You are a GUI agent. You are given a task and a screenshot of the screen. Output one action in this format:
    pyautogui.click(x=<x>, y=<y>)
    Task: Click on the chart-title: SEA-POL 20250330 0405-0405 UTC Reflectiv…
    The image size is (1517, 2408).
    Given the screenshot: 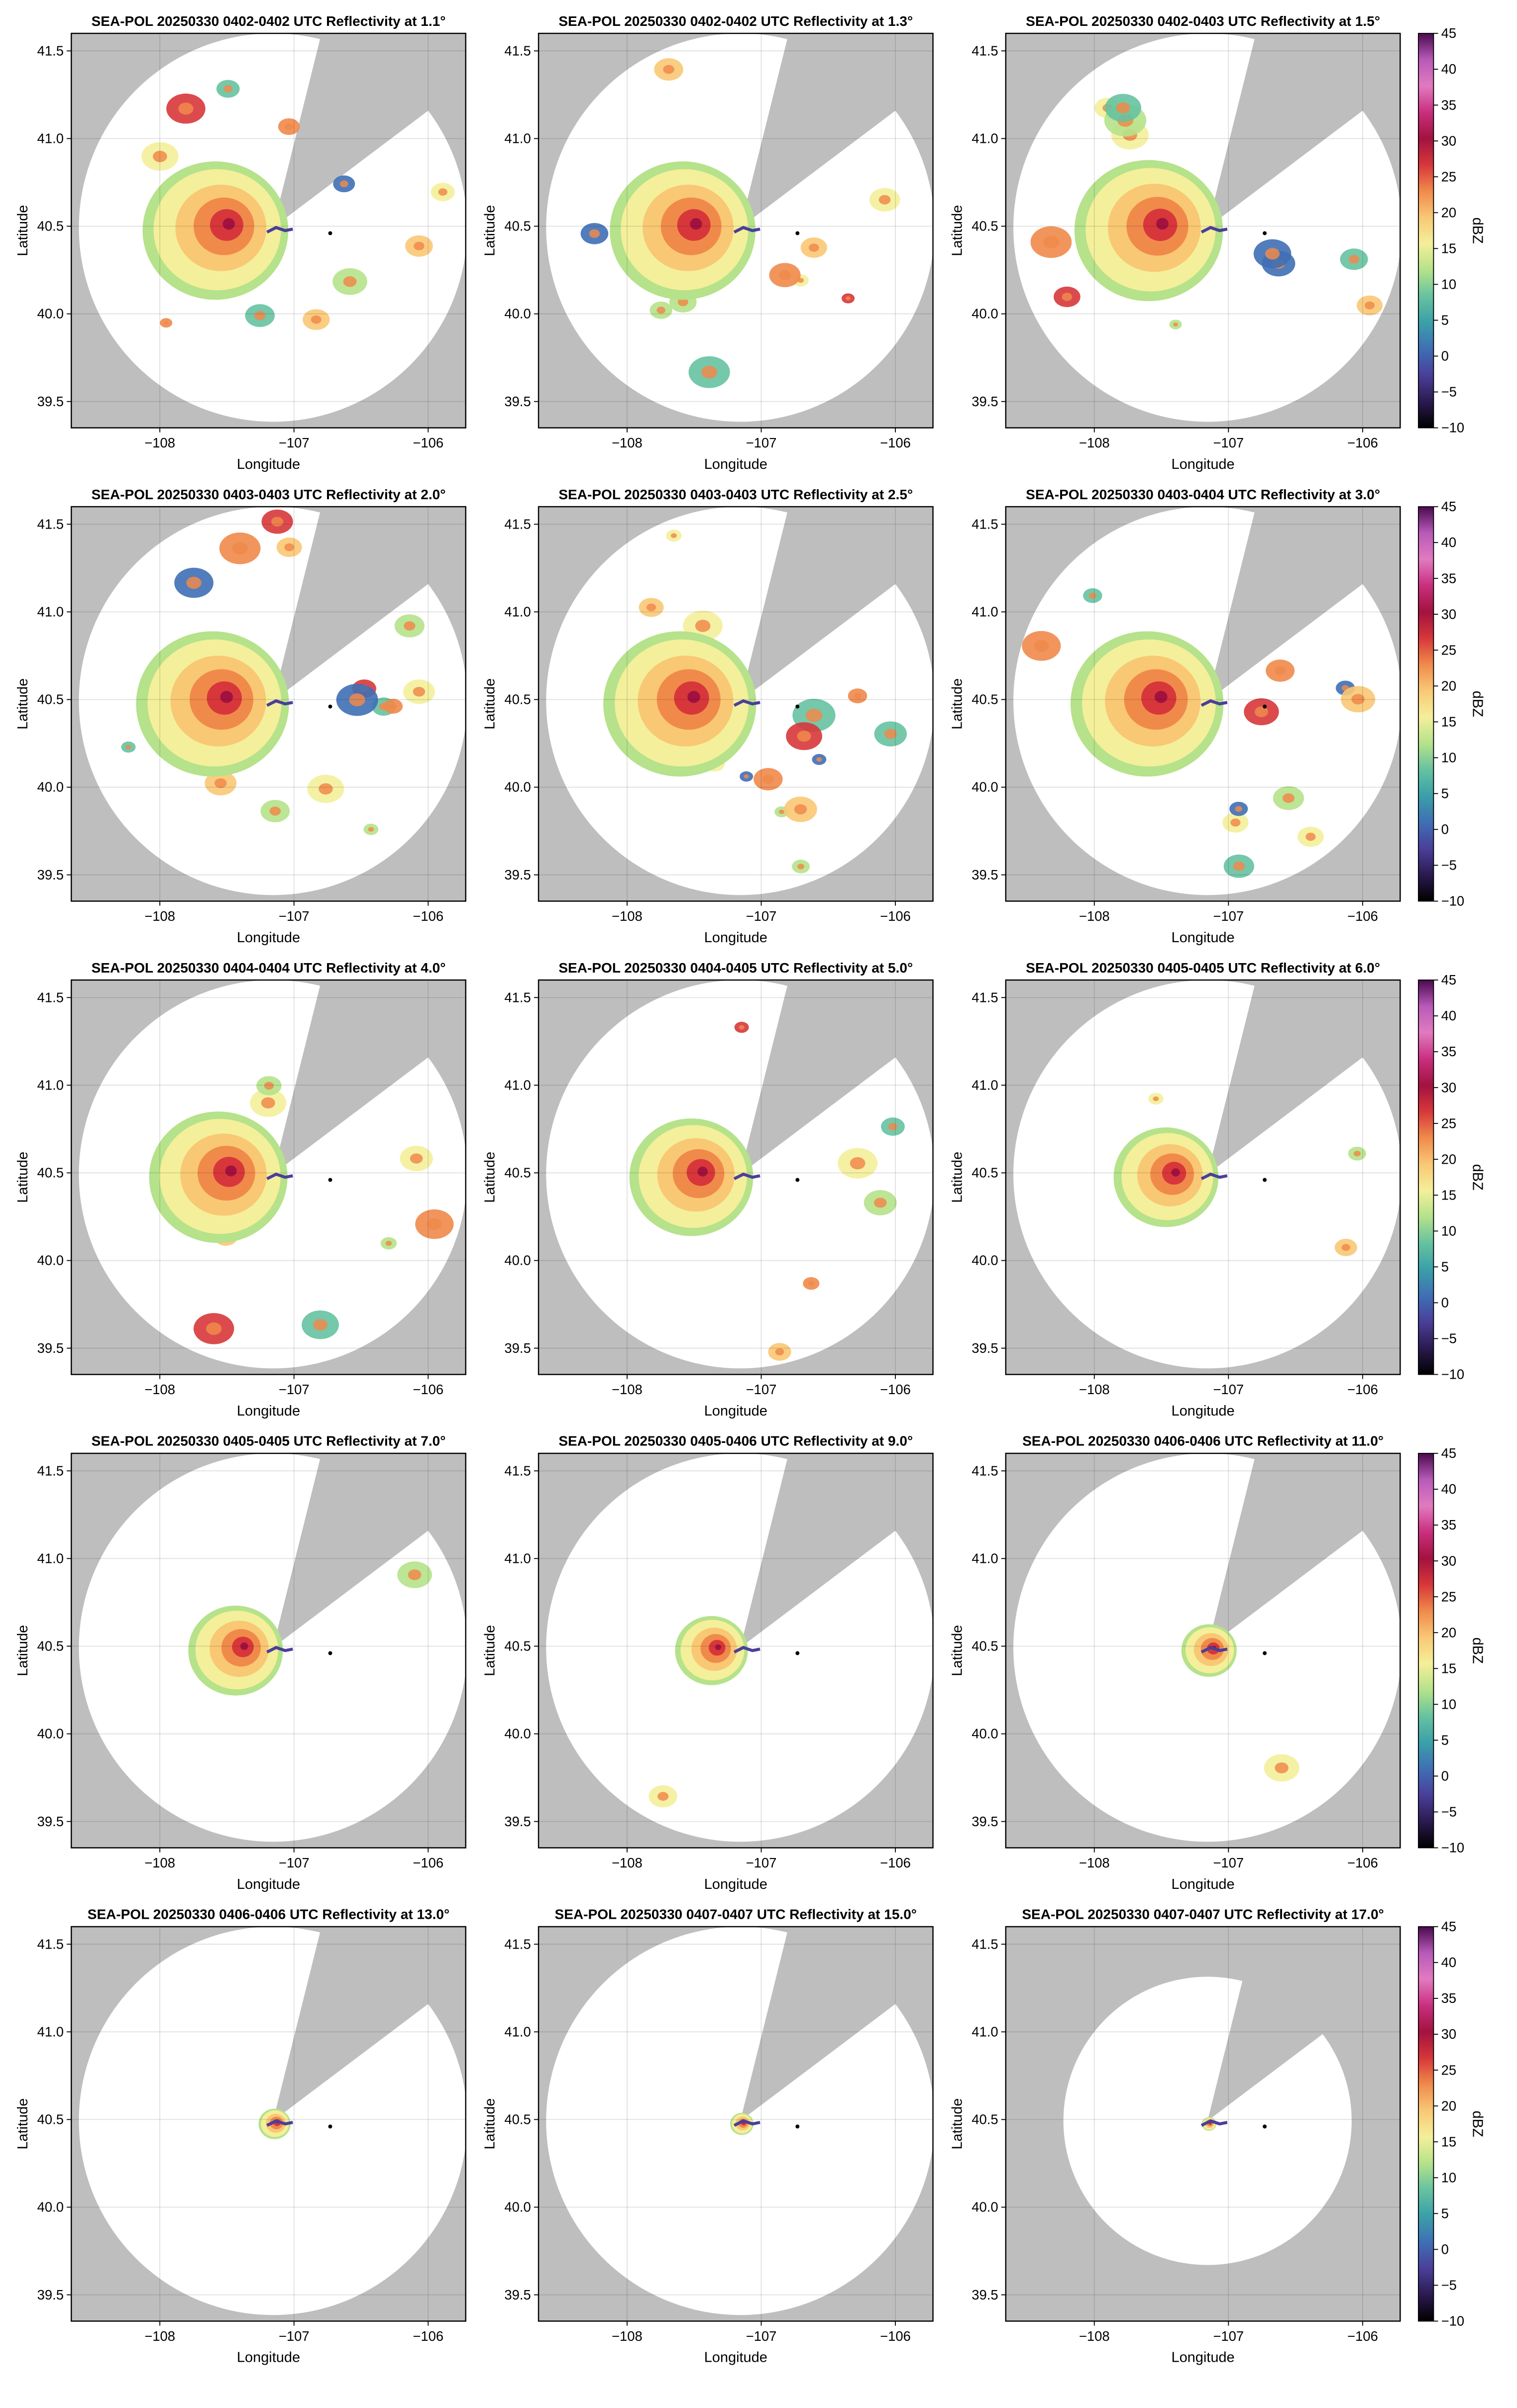 What is the action you would take?
    pyautogui.click(x=269, y=1441)
    